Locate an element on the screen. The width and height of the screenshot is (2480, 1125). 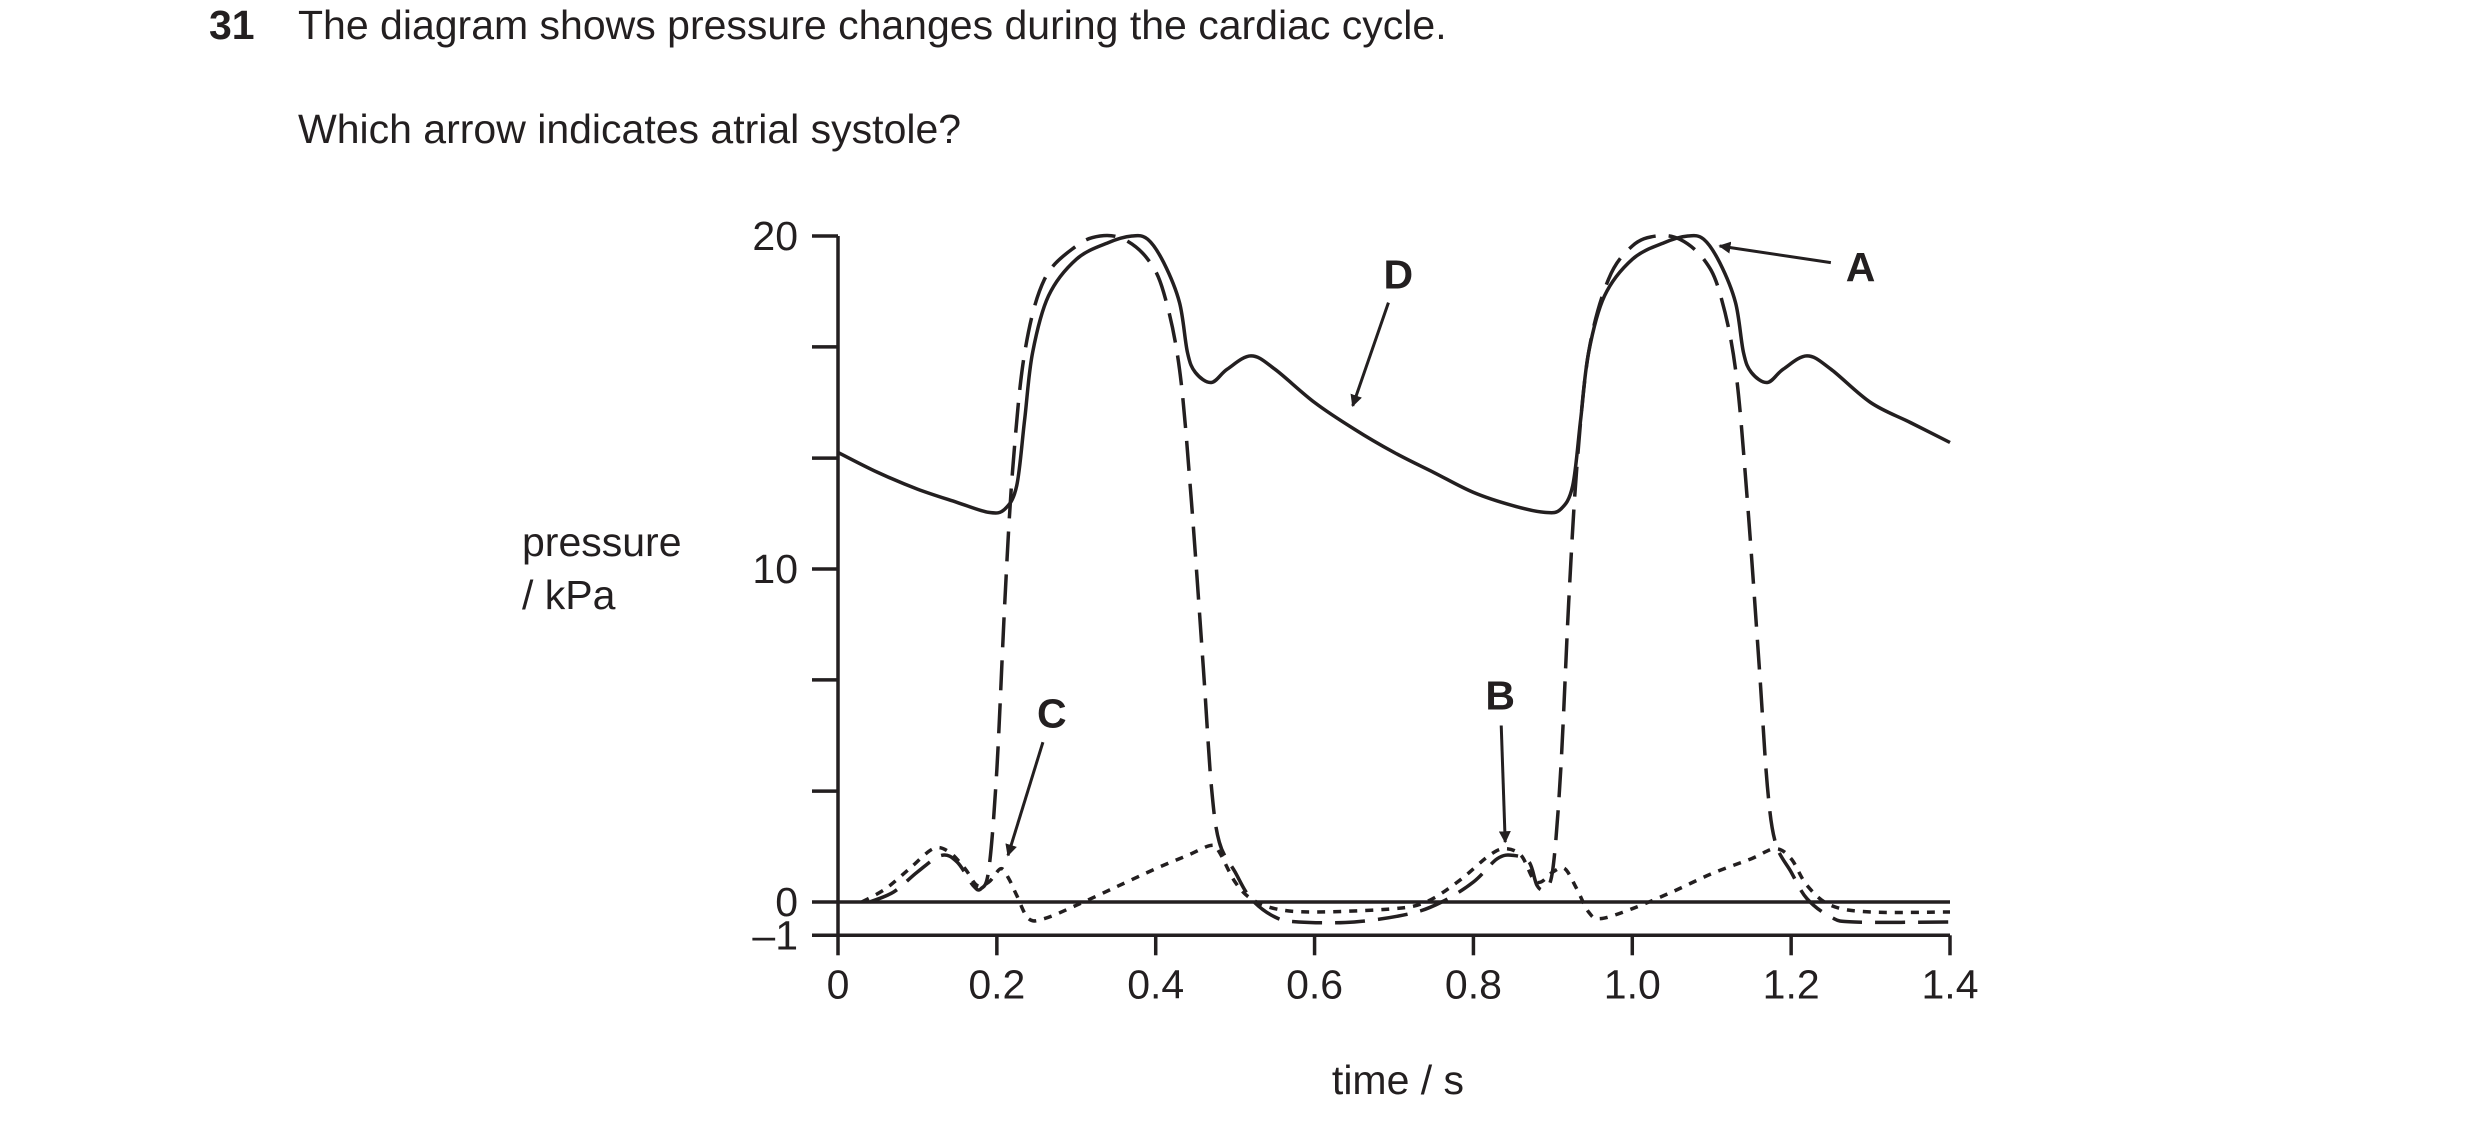
arrow-b is located at coordinates (1504, 784).